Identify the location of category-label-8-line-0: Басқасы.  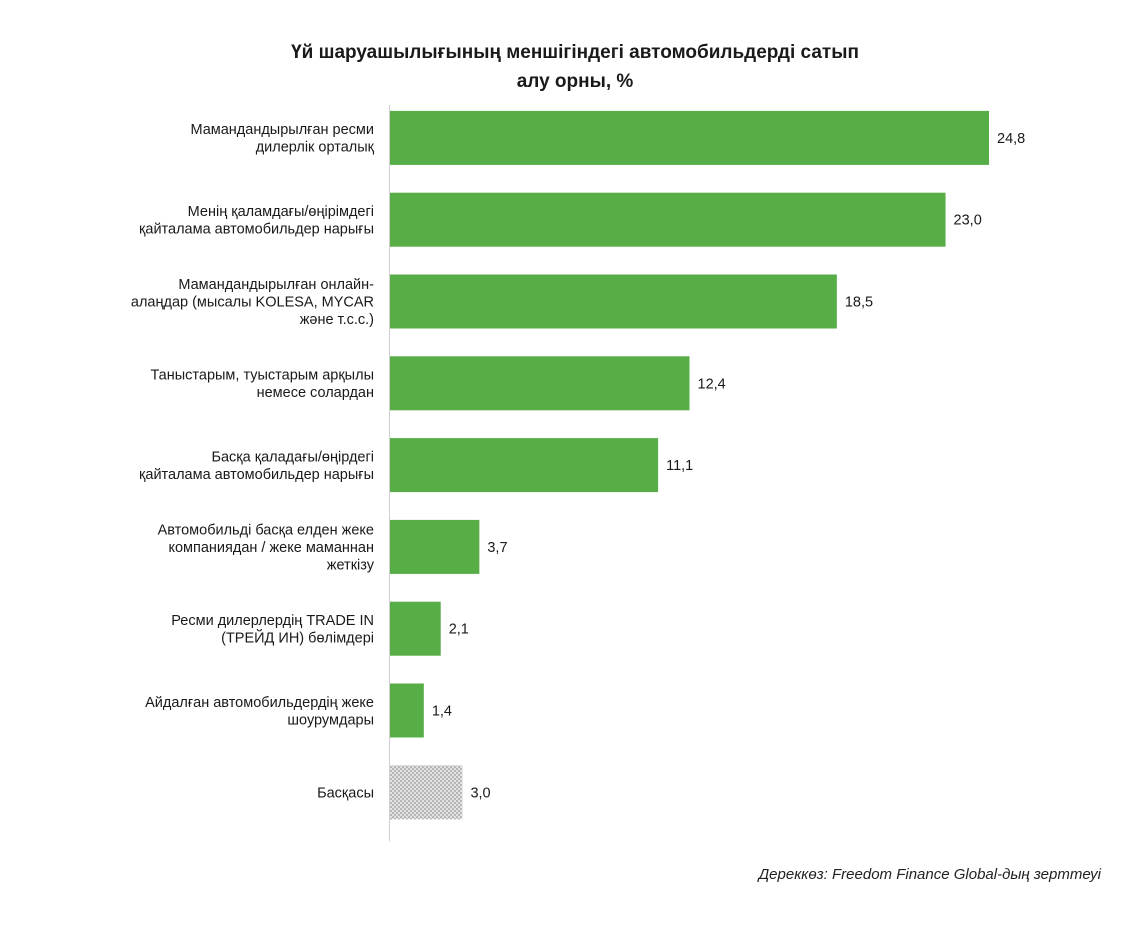
(345, 793).